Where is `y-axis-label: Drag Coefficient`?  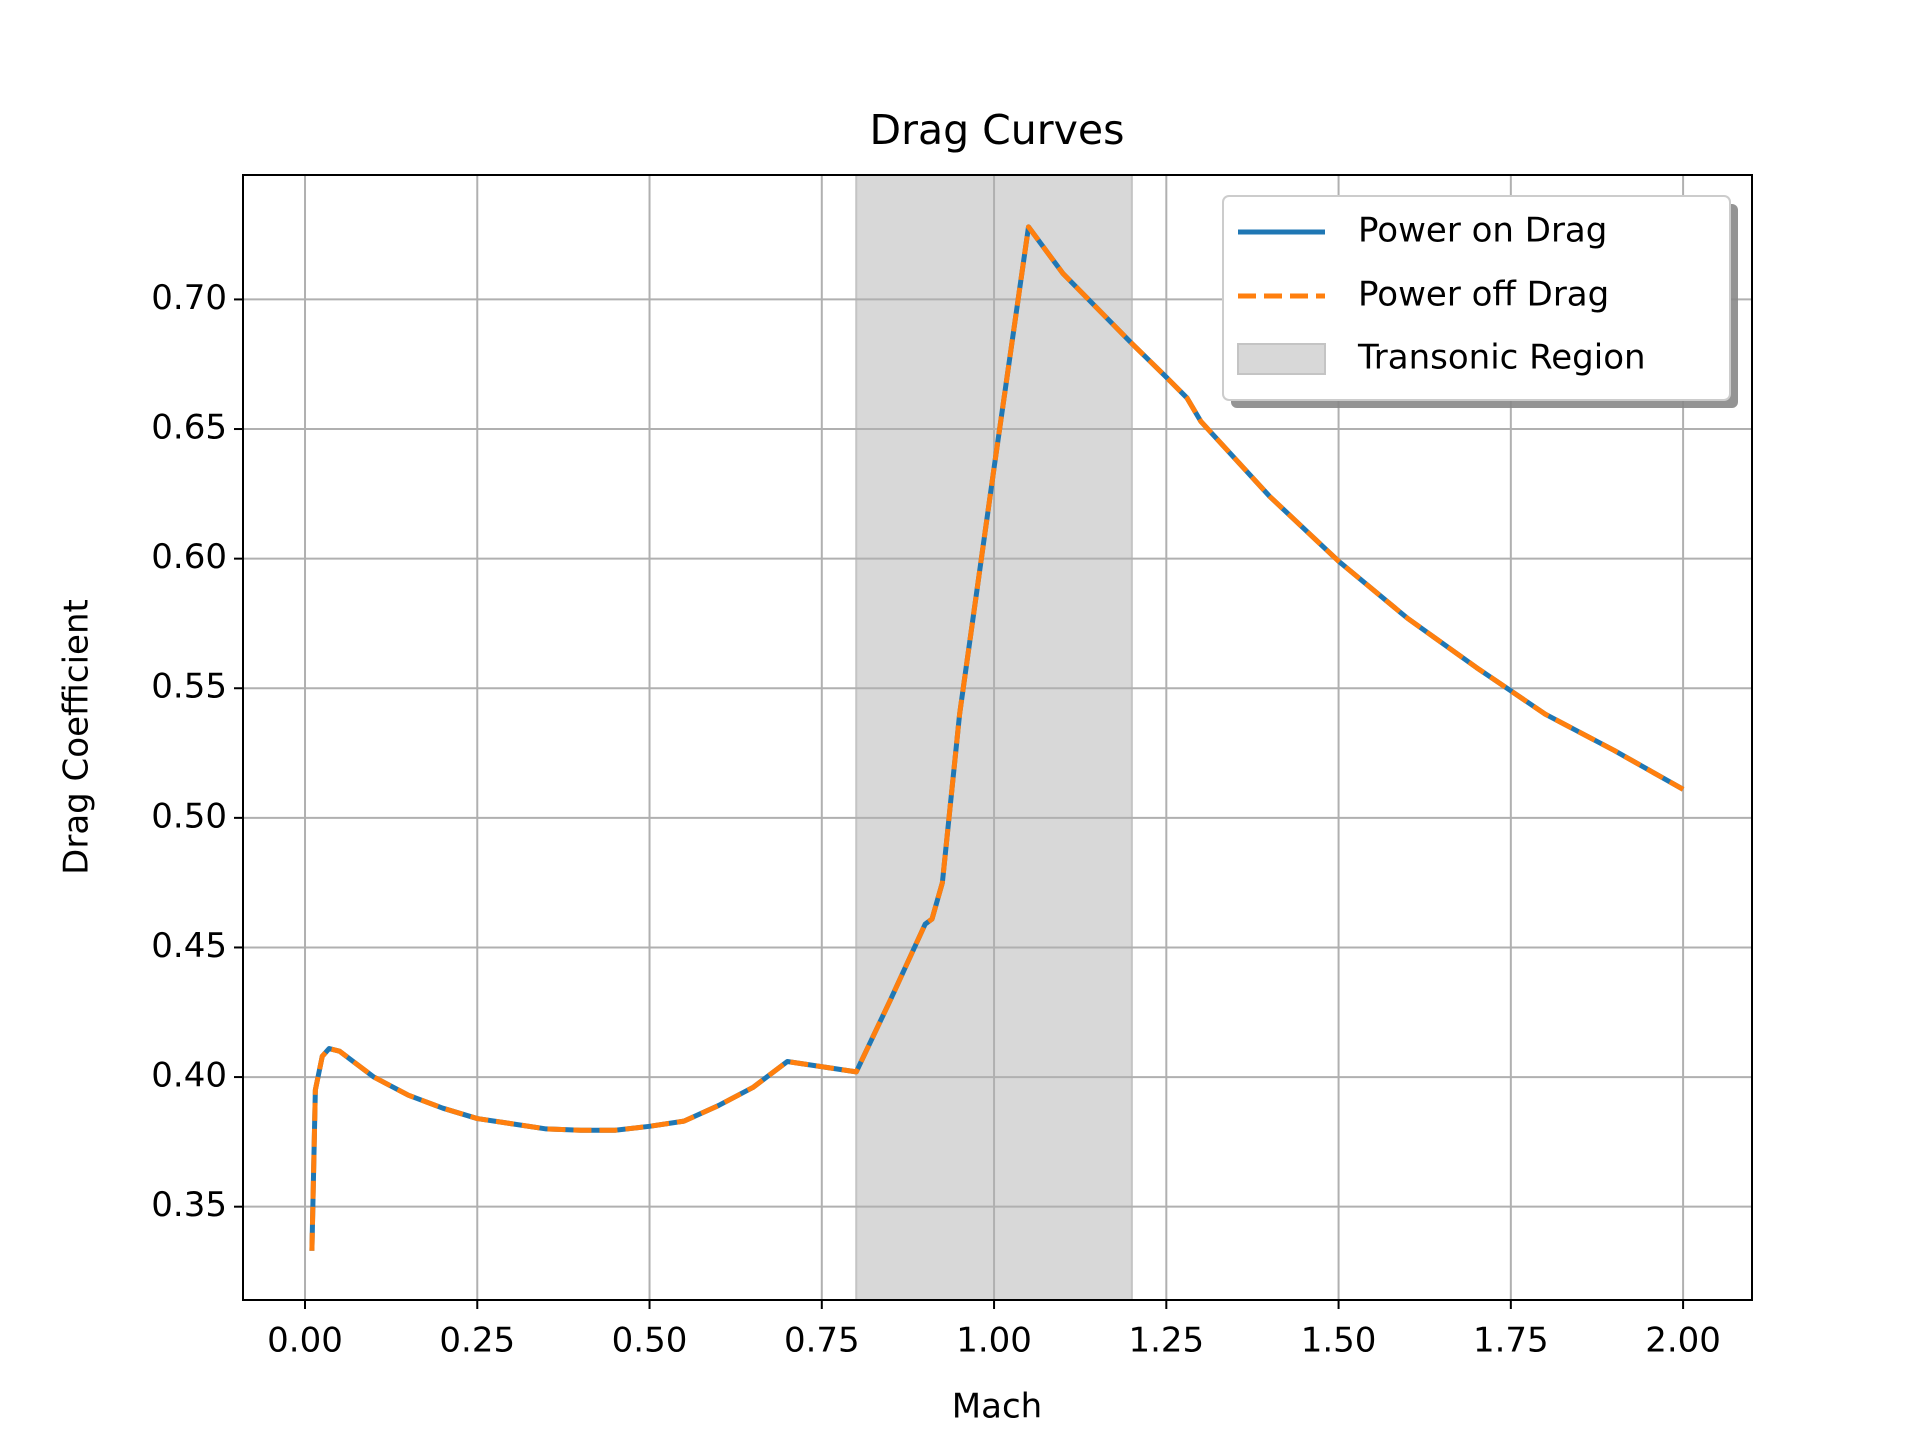 y-axis-label: Drag Coefficient is located at coordinates (77, 737).